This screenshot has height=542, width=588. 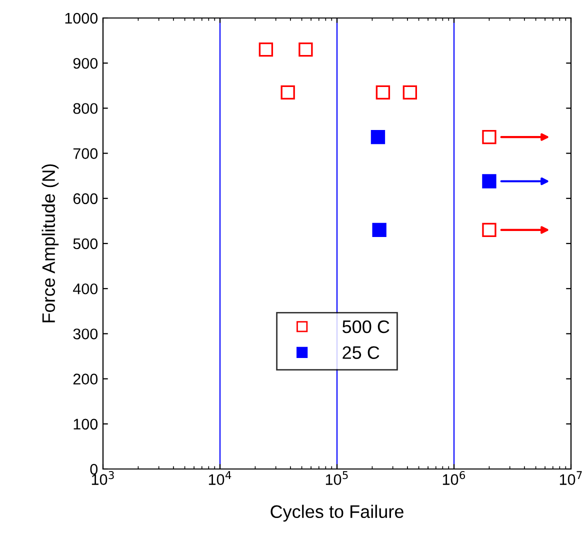 I want to click on legend-label: 25 C, so click(x=361, y=352).